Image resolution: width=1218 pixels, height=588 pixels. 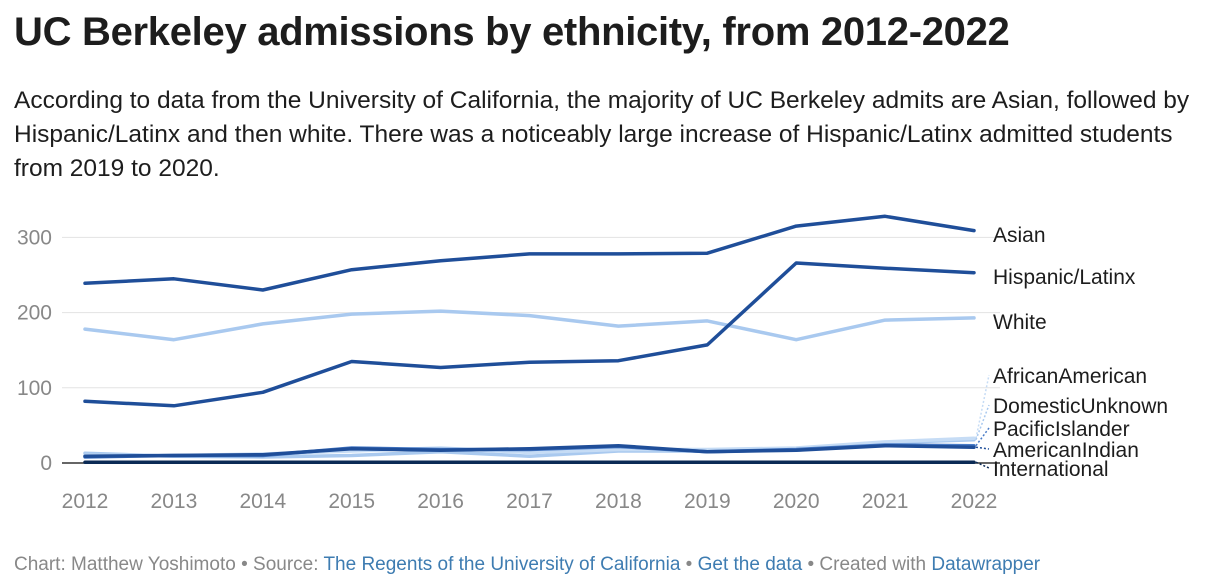 What do you see at coordinates (529, 253) in the screenshot?
I see `series-line-asian` at bounding box center [529, 253].